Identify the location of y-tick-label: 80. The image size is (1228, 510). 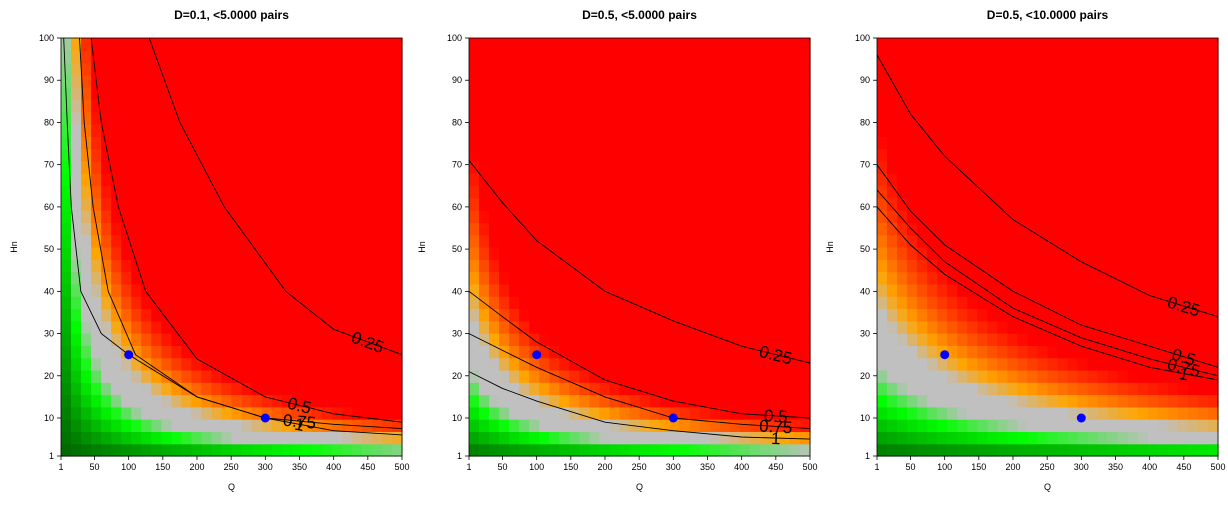
(865, 122).